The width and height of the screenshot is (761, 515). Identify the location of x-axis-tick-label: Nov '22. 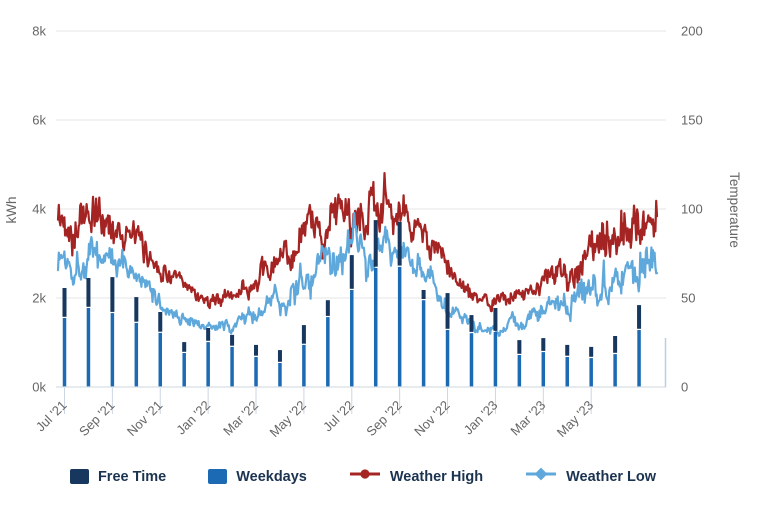
(431, 418).